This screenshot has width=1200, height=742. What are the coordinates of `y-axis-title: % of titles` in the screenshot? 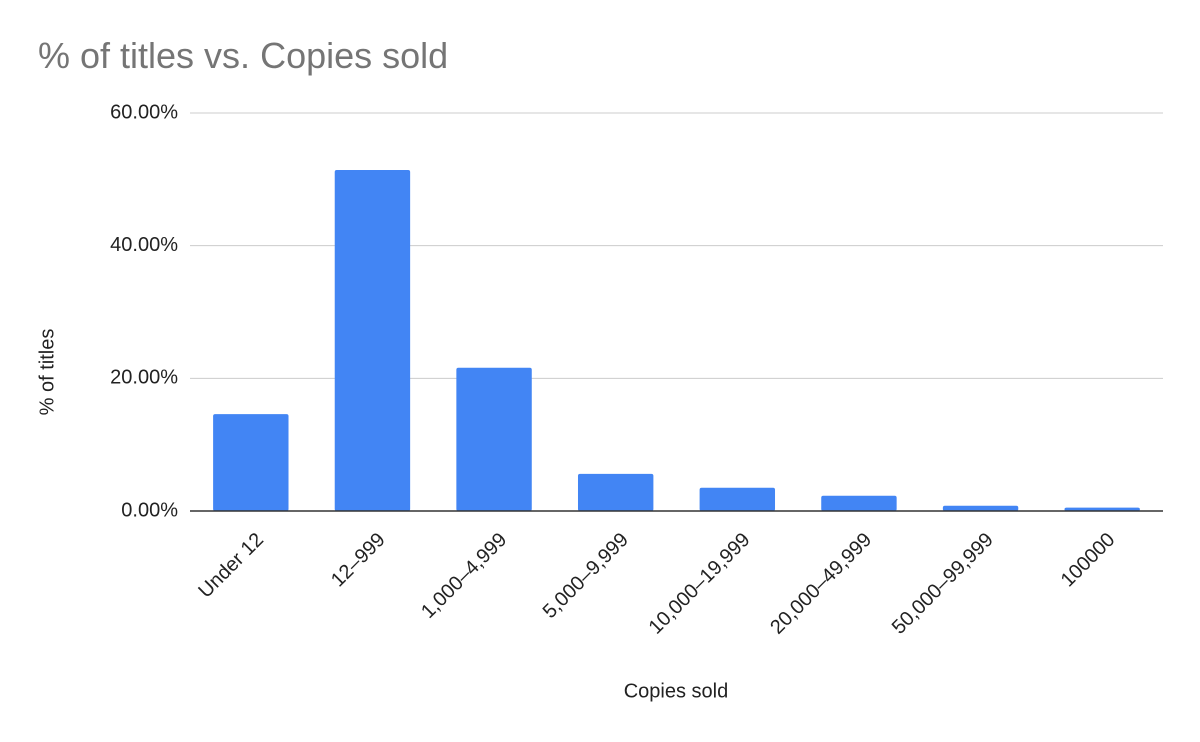 It's located at (47, 372).